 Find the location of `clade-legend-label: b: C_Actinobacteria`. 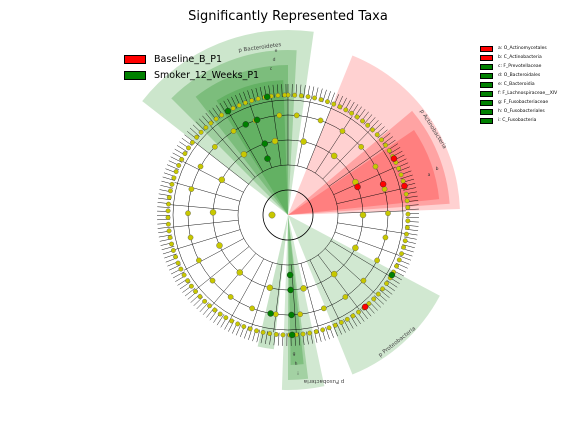

clade-legend-label: b: C_Actinobacteria is located at coordinates (520, 57).